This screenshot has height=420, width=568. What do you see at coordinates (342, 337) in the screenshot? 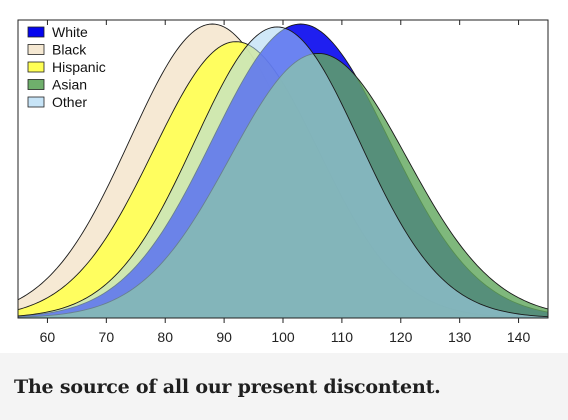
I see `x-tick-label: 110` at bounding box center [342, 337].